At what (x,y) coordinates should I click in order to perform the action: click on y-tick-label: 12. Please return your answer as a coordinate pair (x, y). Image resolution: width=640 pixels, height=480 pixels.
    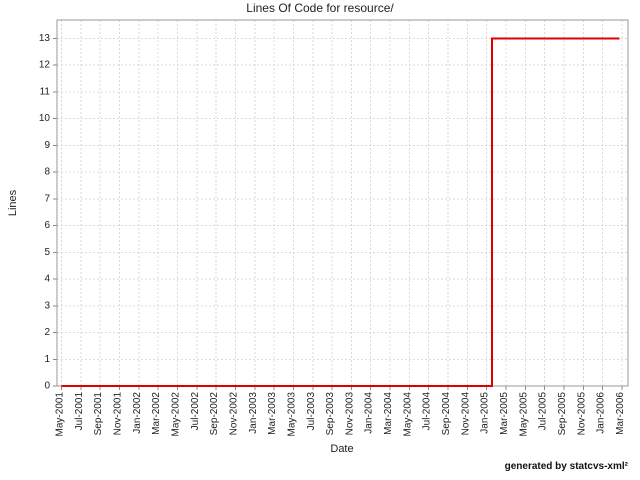
    Looking at the image, I should click on (45, 65).